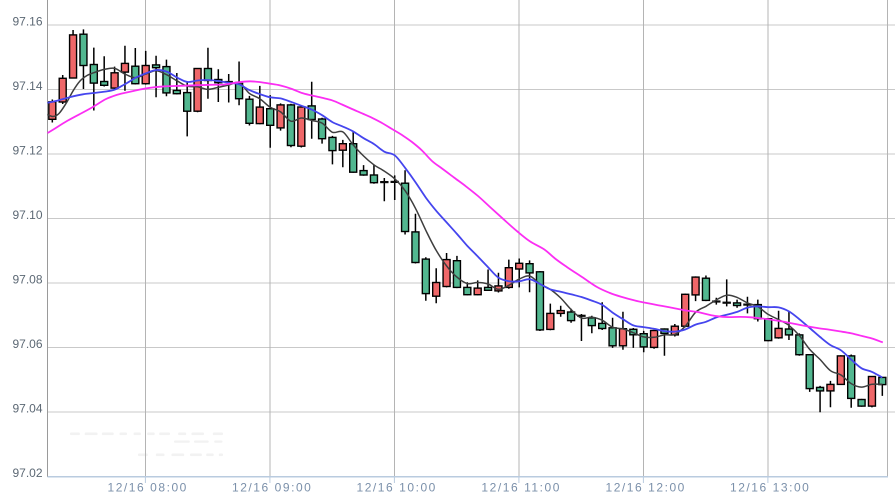  What do you see at coordinates (521, 488) in the screenshot?
I see `svg-text: 12/16 11:00` at bounding box center [521, 488].